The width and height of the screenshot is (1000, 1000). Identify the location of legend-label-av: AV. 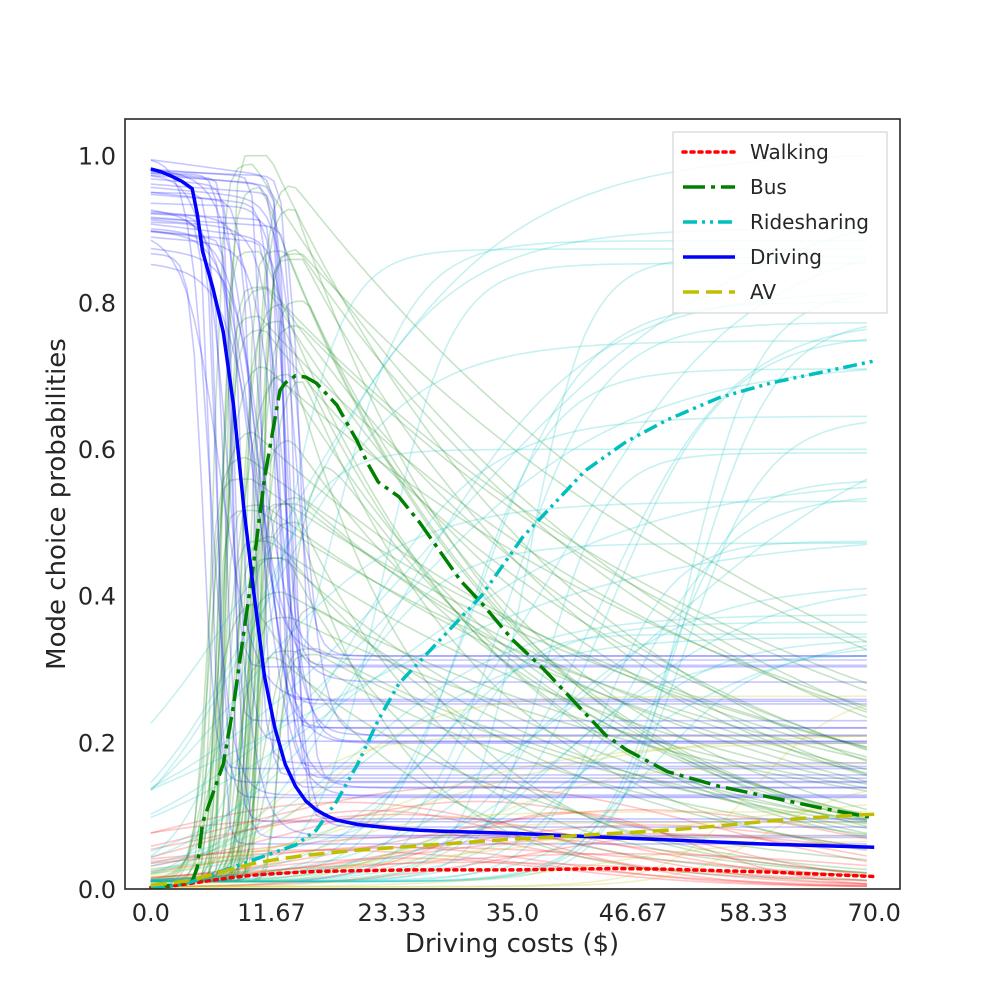
(763, 292).